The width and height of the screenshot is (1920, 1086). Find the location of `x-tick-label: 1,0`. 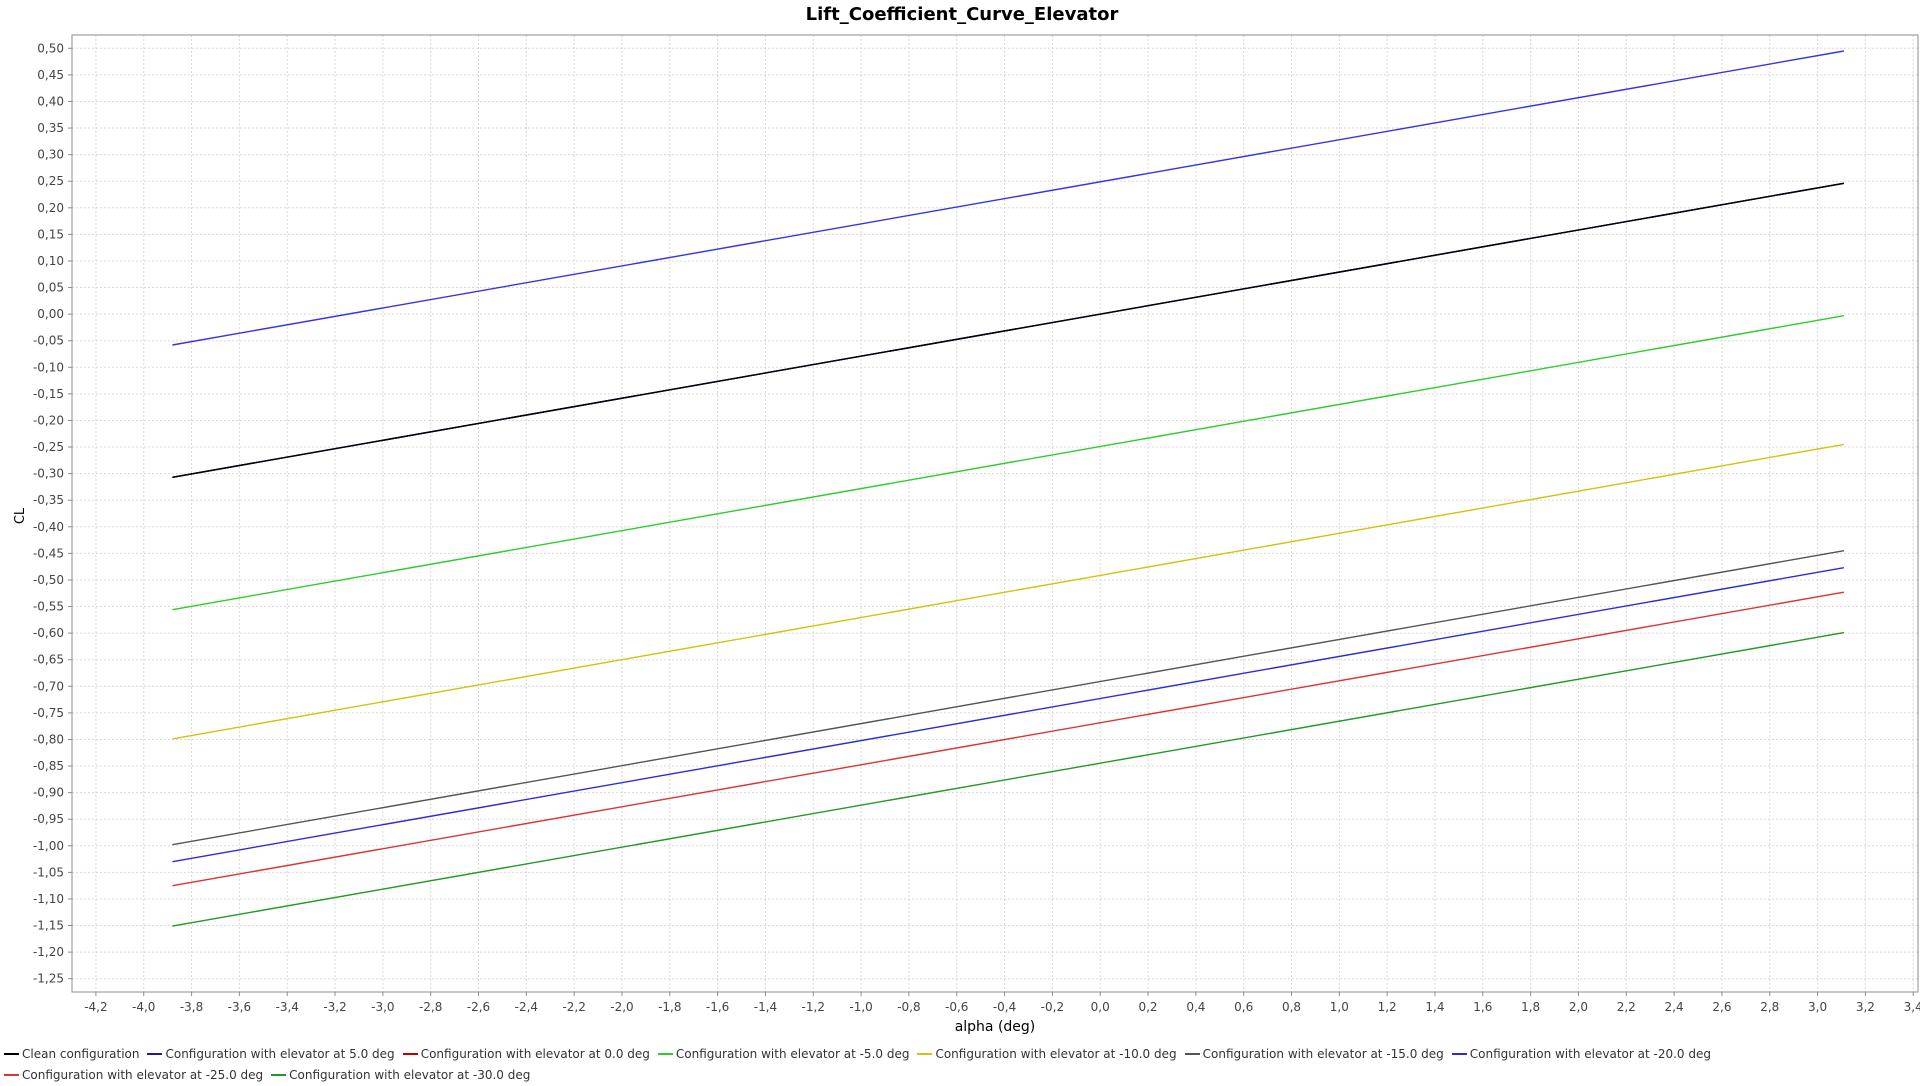

x-tick-label: 1,0 is located at coordinates (1339, 1007).